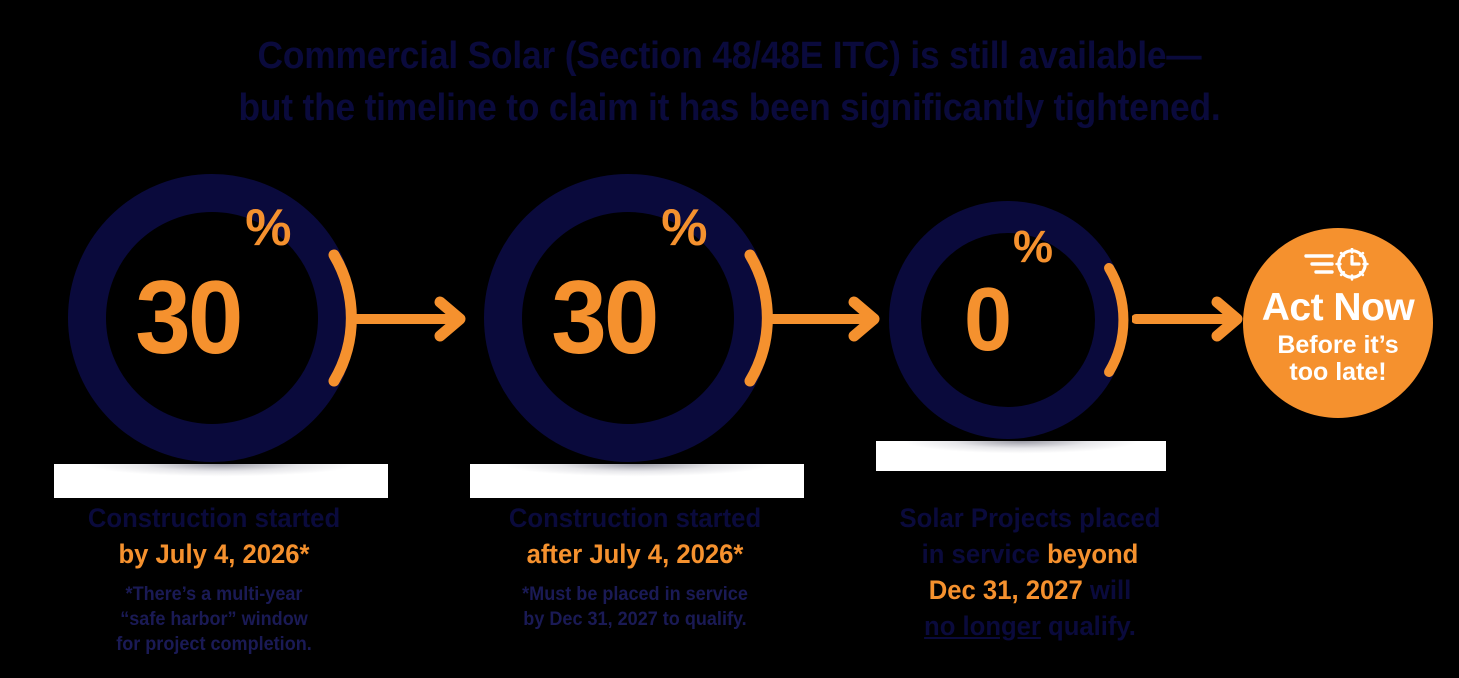 The image size is (1459, 678). Describe the element at coordinates (1021, 449) in the screenshot. I see `step-3-shadow` at that location.